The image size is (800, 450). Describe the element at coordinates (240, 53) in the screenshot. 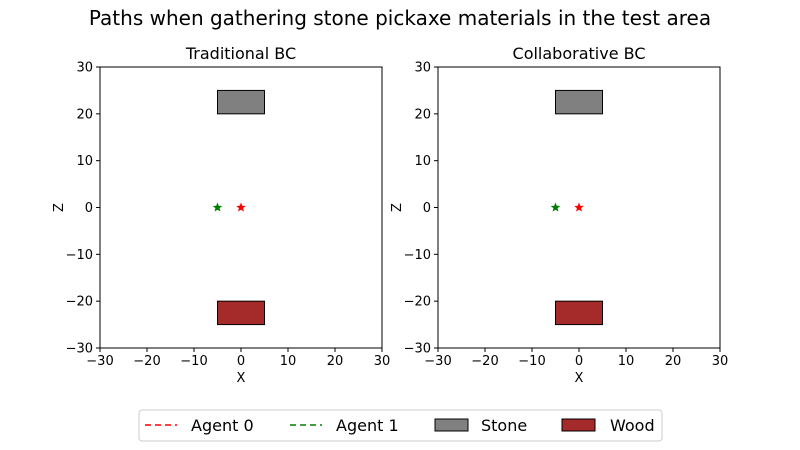

I see `subplot-title: Traditional BC` at that location.